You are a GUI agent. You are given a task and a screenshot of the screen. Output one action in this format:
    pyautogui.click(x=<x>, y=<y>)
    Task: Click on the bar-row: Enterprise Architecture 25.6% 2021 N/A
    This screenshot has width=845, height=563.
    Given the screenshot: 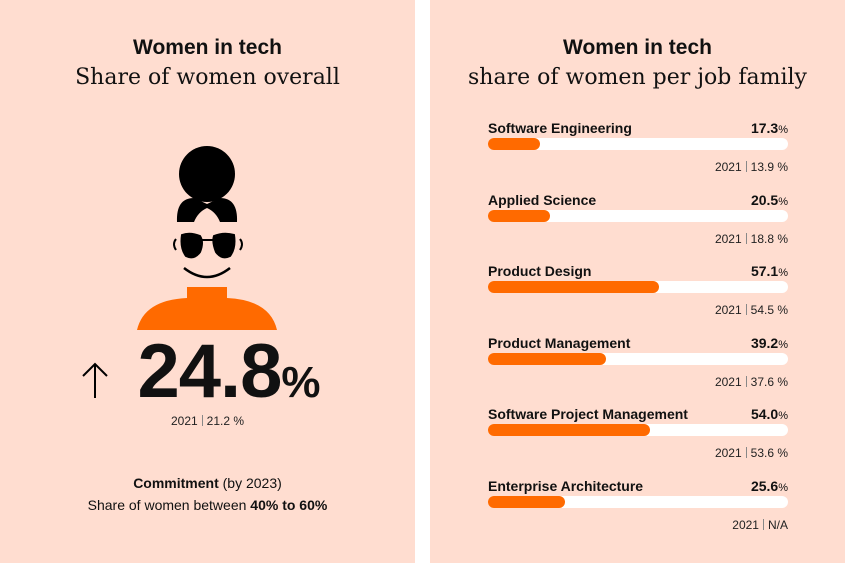 What is the action you would take?
    pyautogui.click(x=638, y=508)
    